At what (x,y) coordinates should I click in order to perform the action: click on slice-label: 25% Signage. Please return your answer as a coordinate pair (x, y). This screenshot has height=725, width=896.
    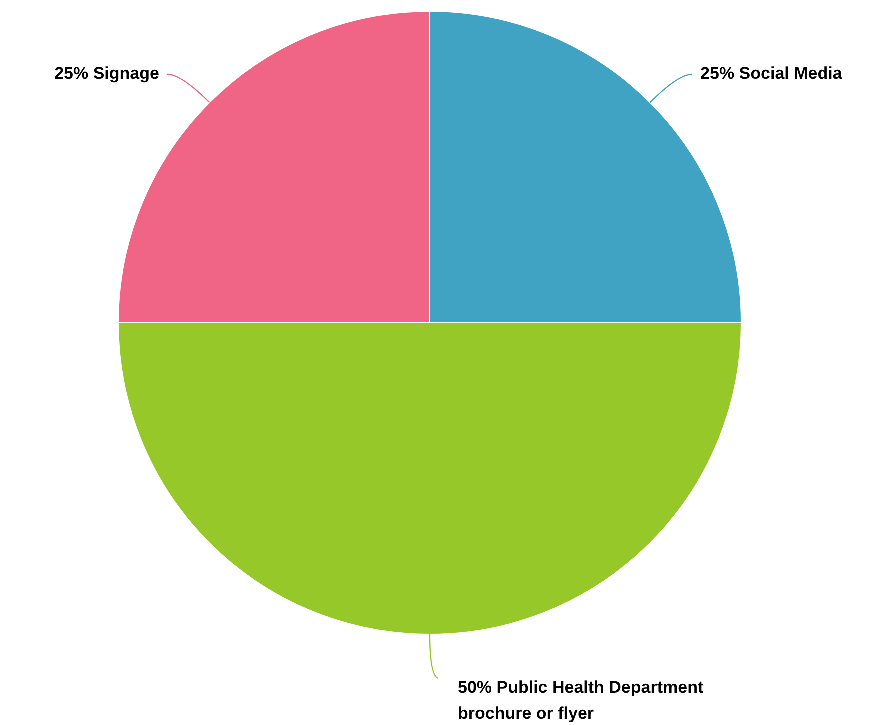
    Looking at the image, I should click on (107, 74).